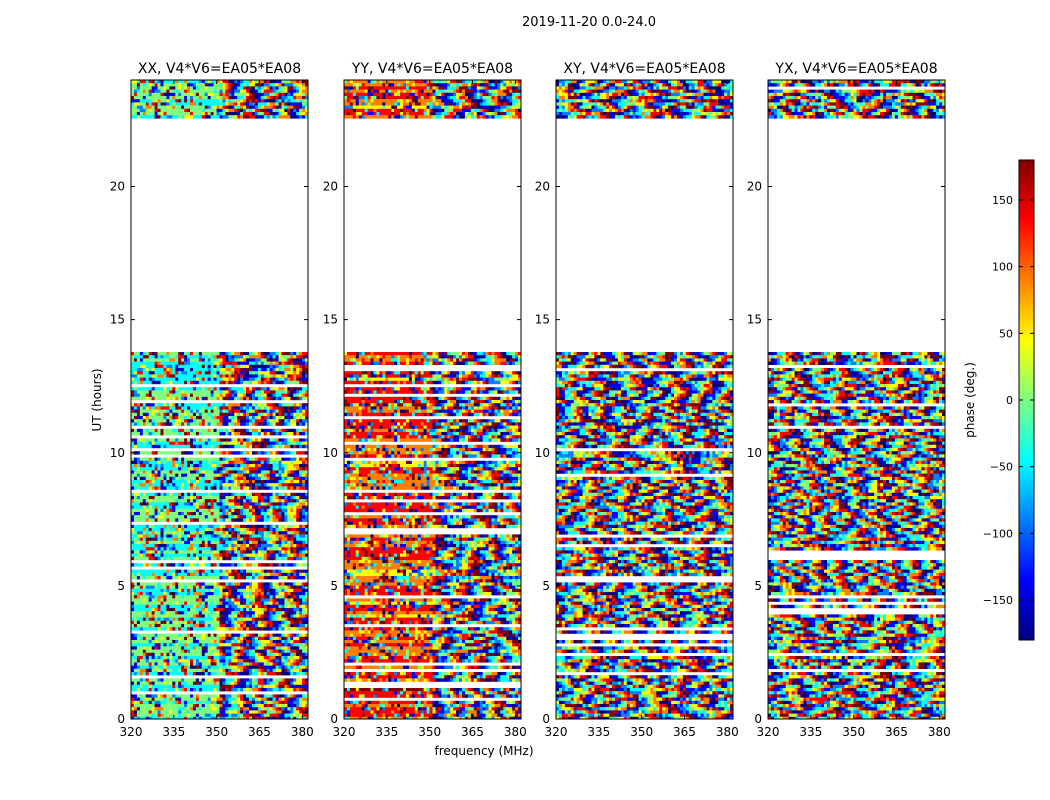  What do you see at coordinates (97, 399) in the screenshot?
I see `y-axis-label: UT (hours)` at bounding box center [97, 399].